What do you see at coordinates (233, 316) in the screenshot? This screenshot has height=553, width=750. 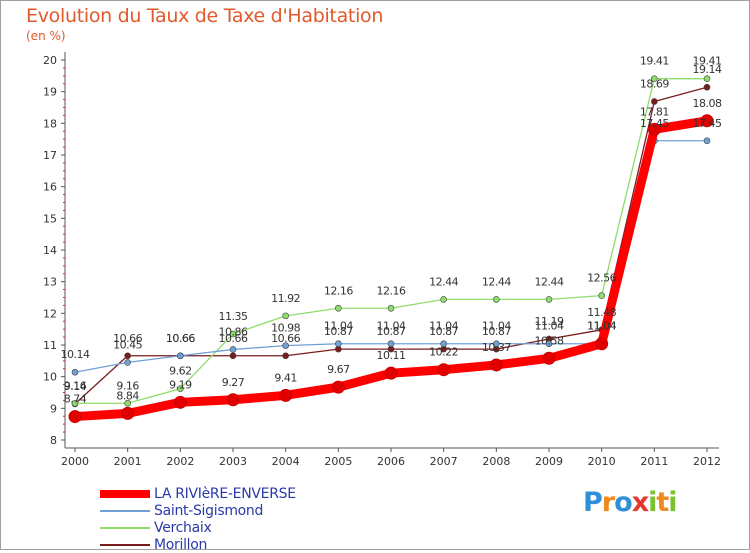 I see `data-label: 11.35` at bounding box center [233, 316].